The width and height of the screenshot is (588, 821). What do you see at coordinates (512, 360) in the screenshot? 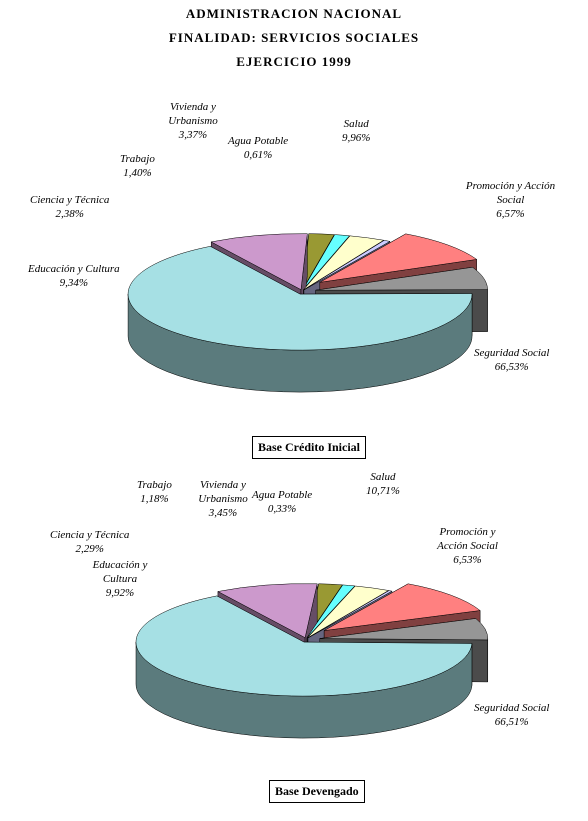
I see `pie1-label-seguridad-social: Seguridad Social 66,53%` at bounding box center [512, 360].